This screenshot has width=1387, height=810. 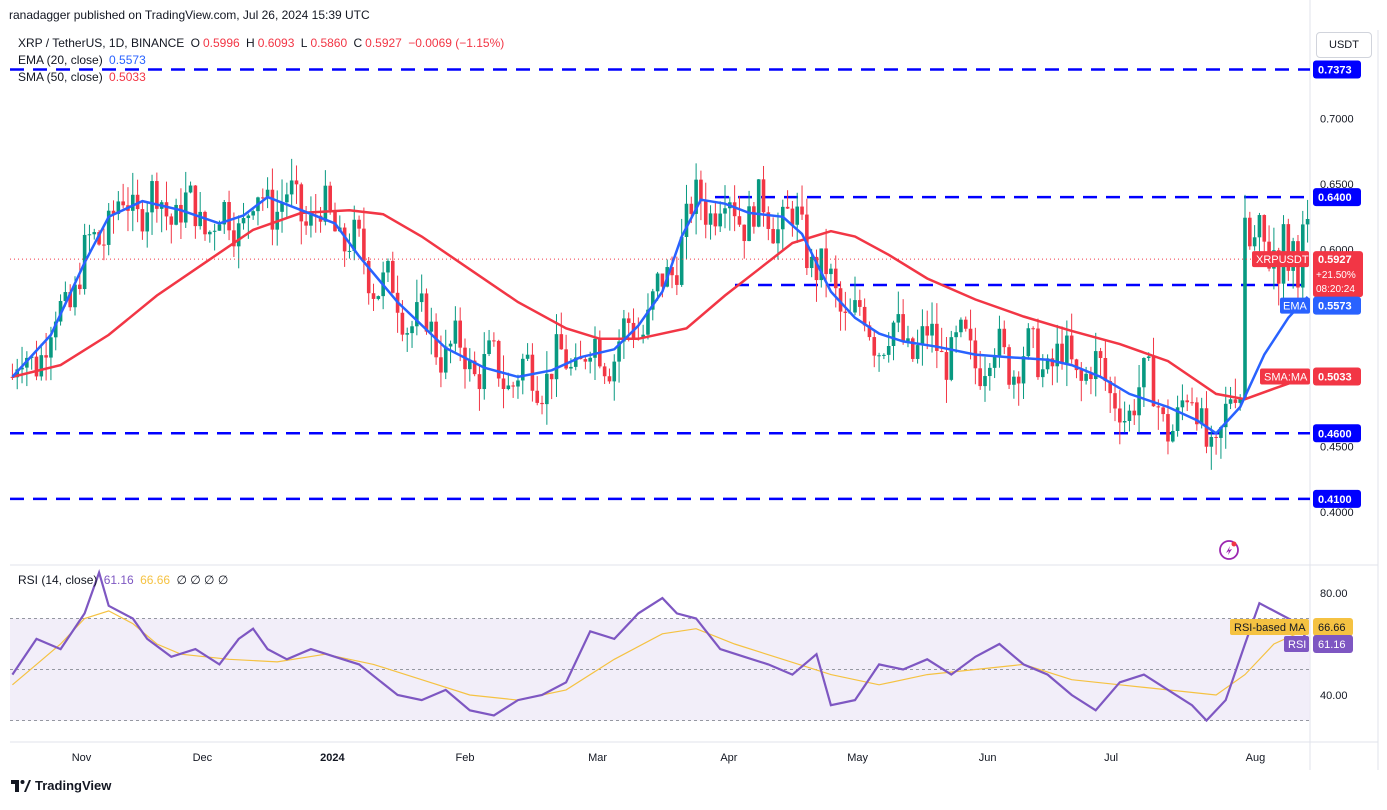 What do you see at coordinates (61, 785) in the screenshot?
I see `tradingview-logo: TradingView` at bounding box center [61, 785].